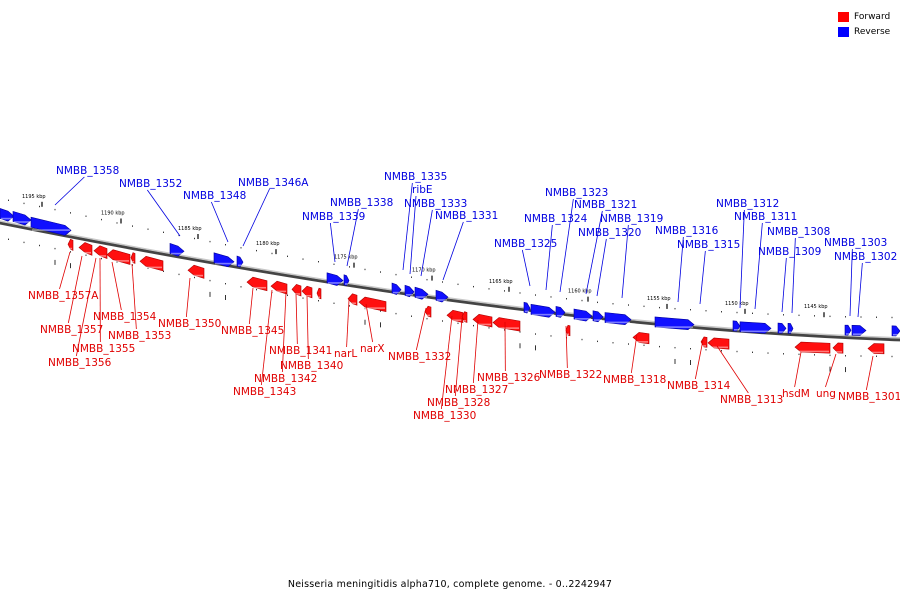  What do you see at coordinates (419, 357) in the screenshot?
I see `forward-gene-label: NMBB_1332` at bounding box center [419, 357].